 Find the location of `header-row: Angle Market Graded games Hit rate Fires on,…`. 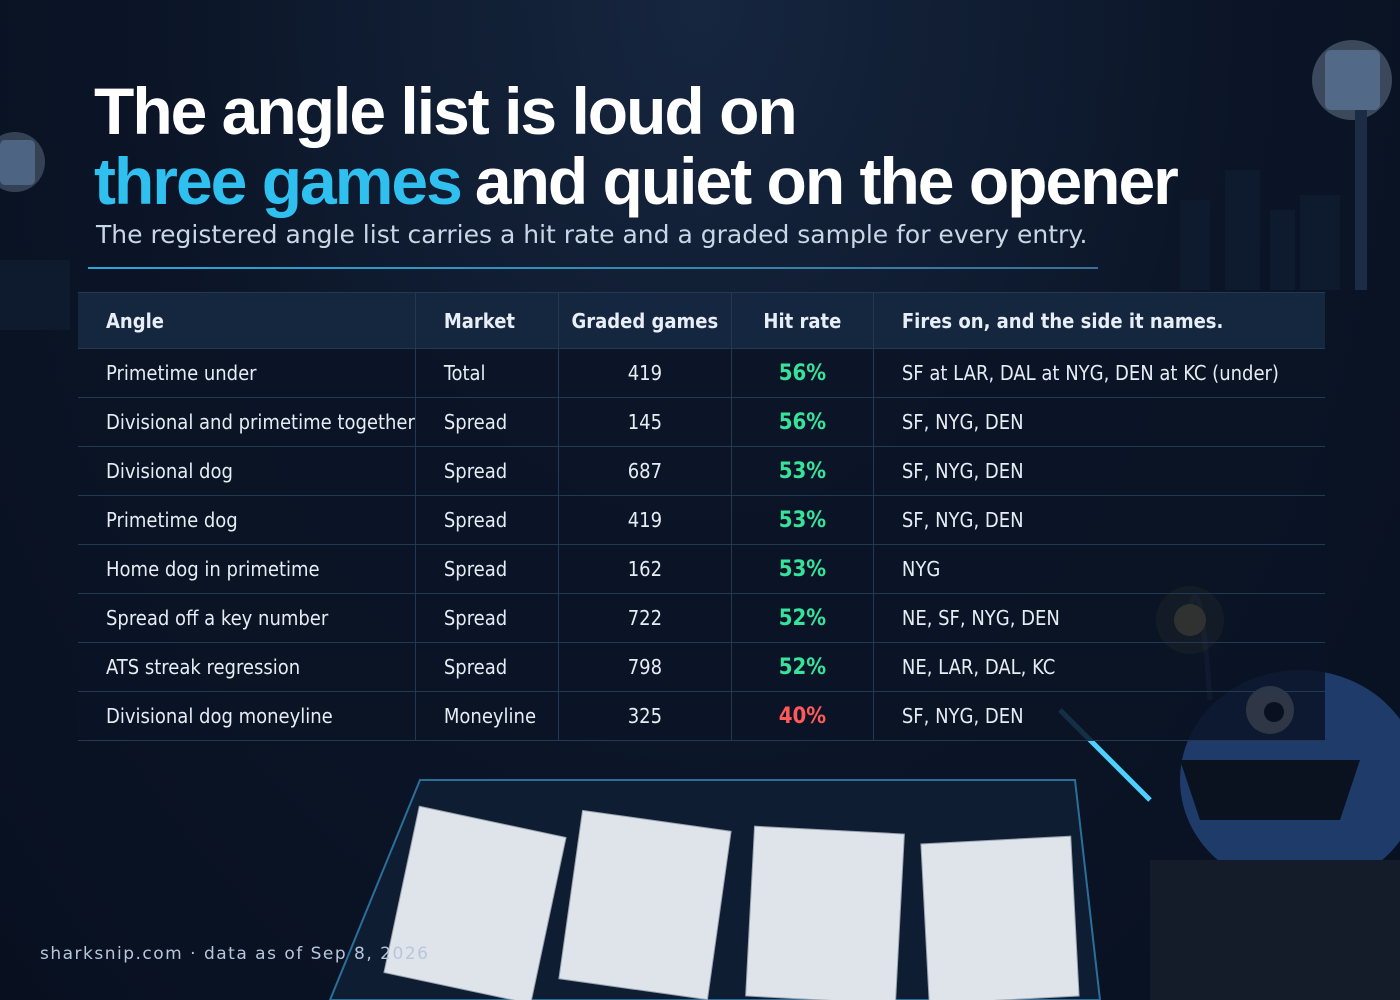

header-row: Angle Market Graded games Hit rate Fires on,… is located at coordinates (701, 320).